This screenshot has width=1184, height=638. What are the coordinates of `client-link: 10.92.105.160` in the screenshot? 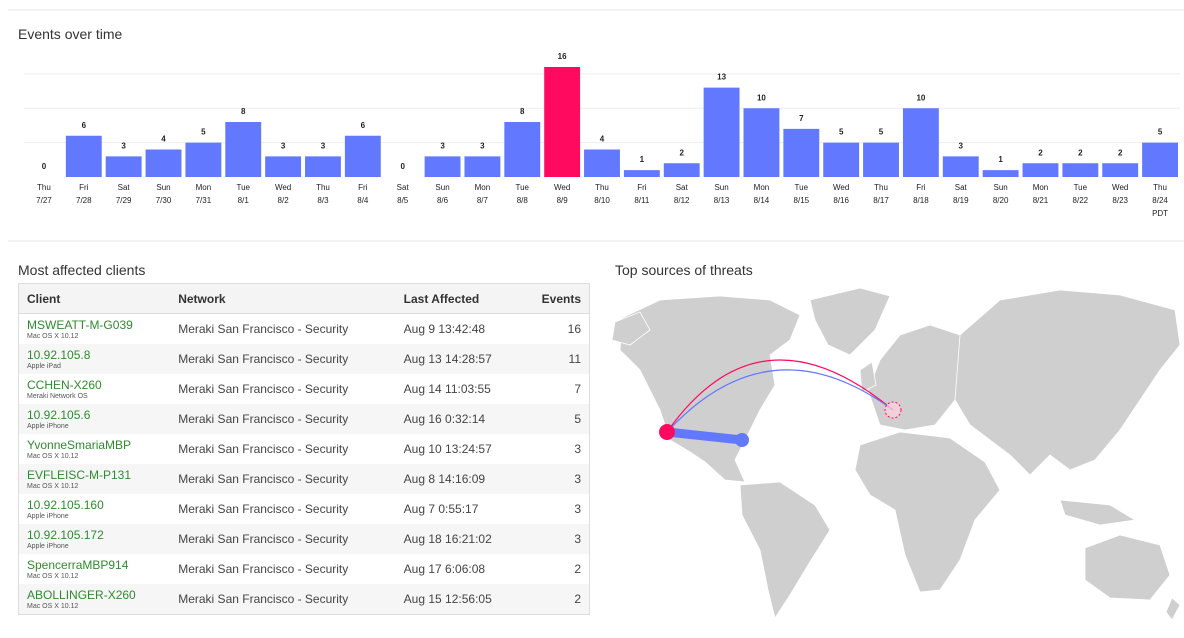 It's located at (65, 505).